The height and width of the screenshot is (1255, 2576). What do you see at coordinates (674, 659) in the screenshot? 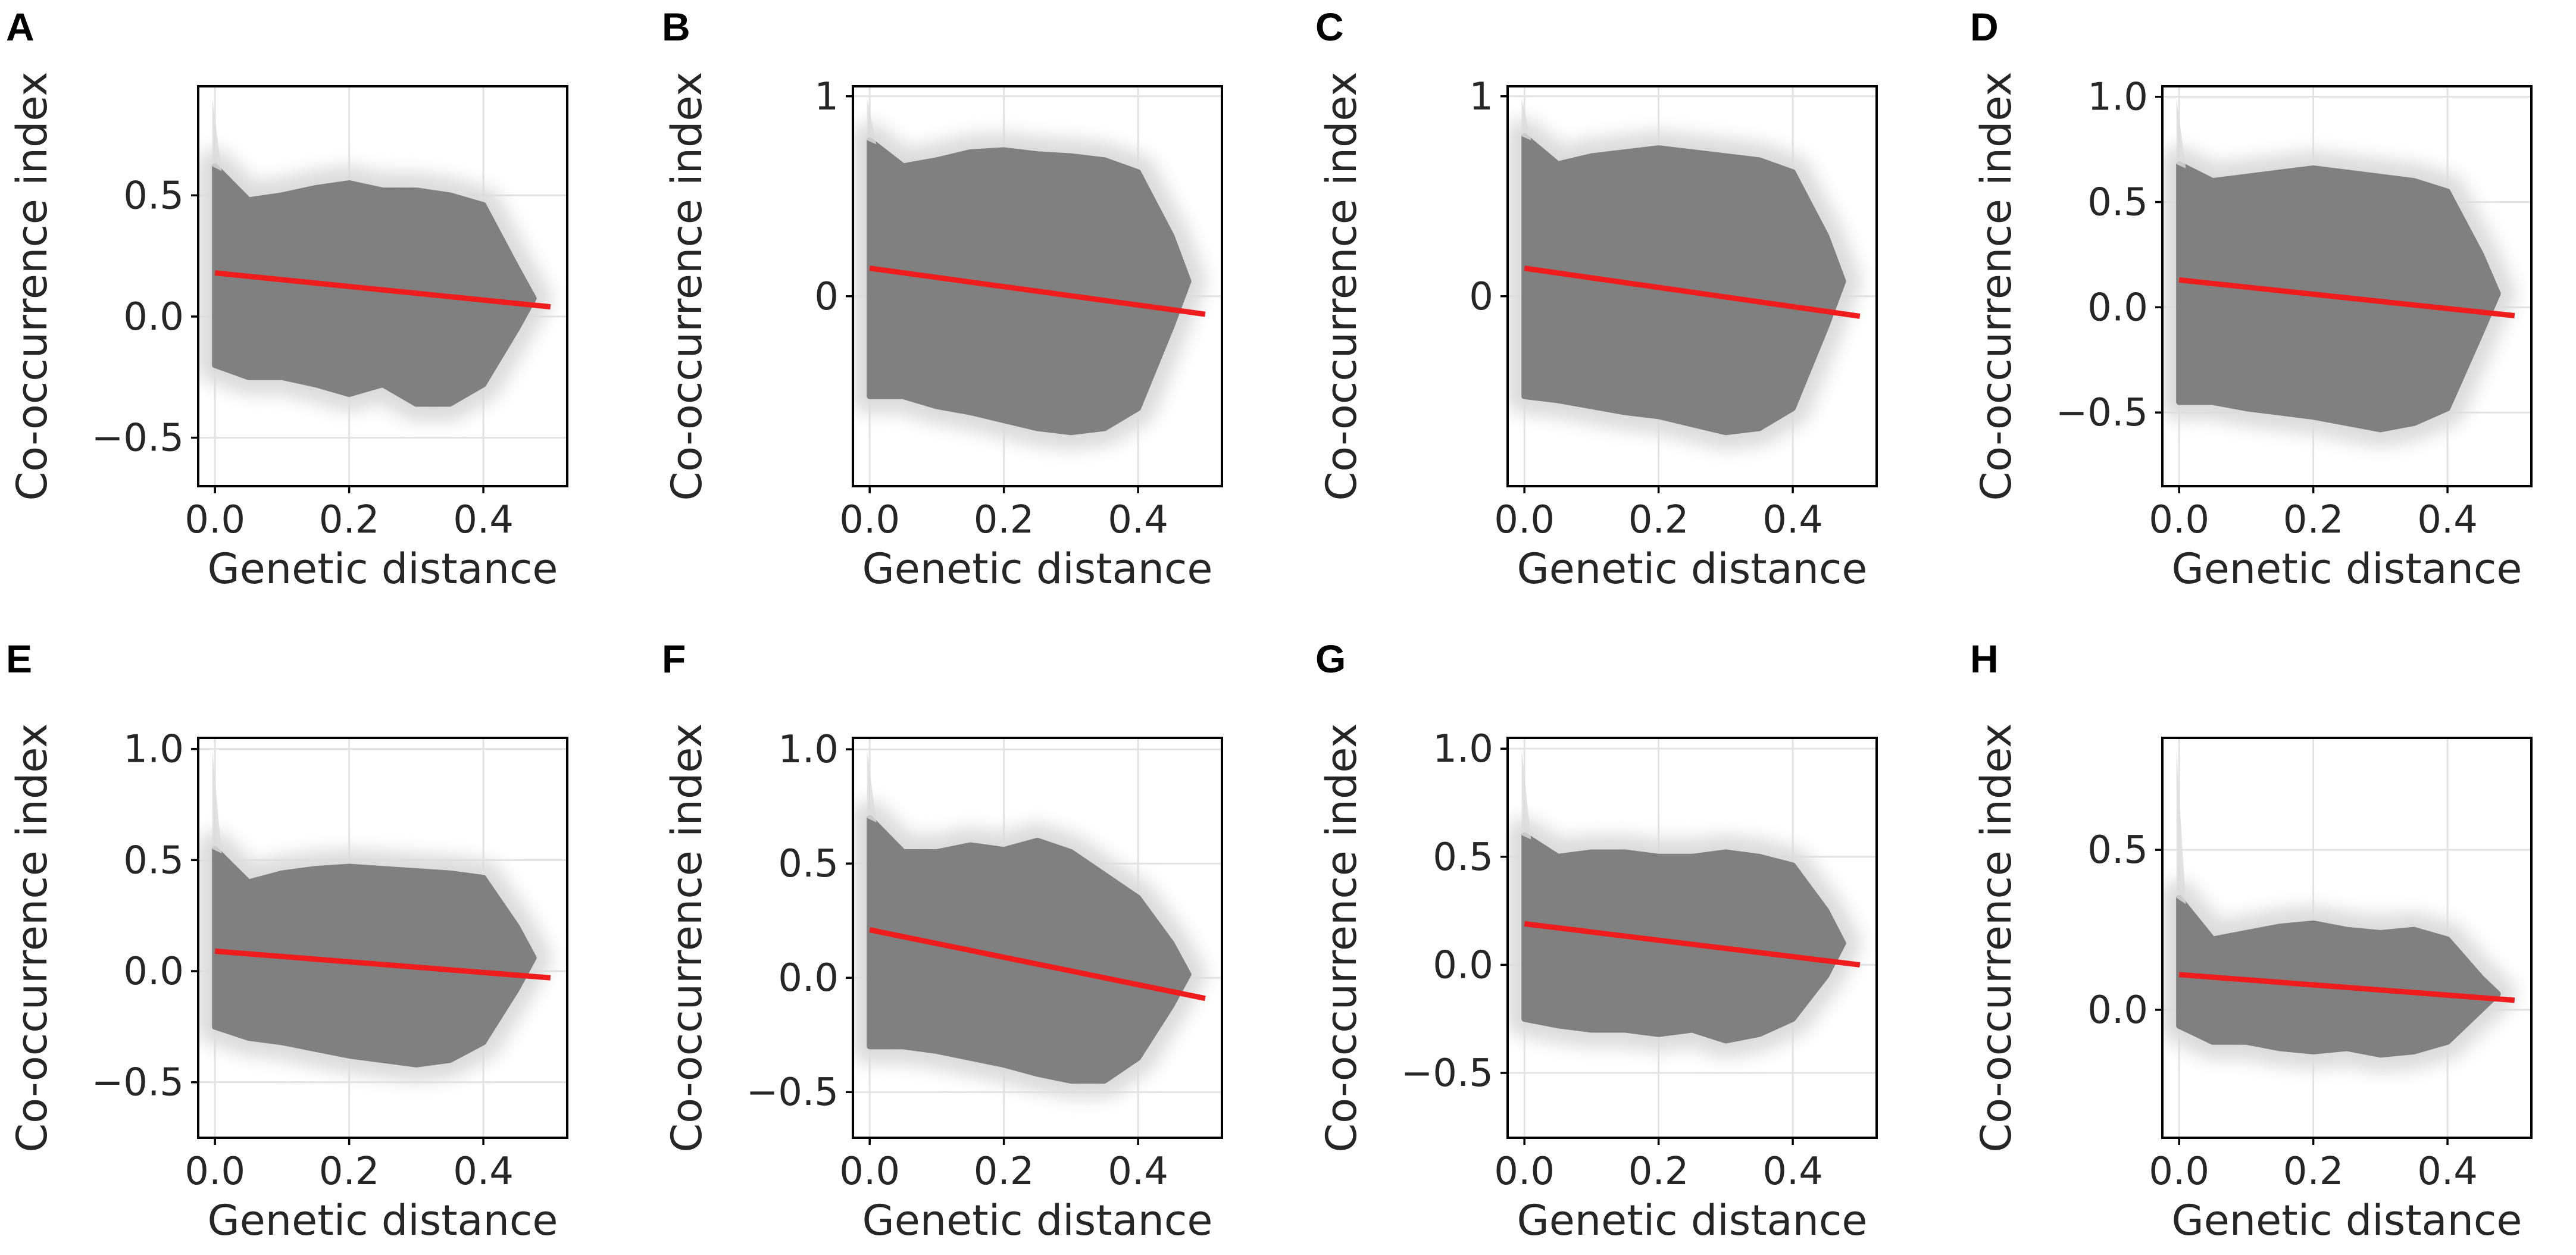
I see `panel-letter: F` at bounding box center [674, 659].